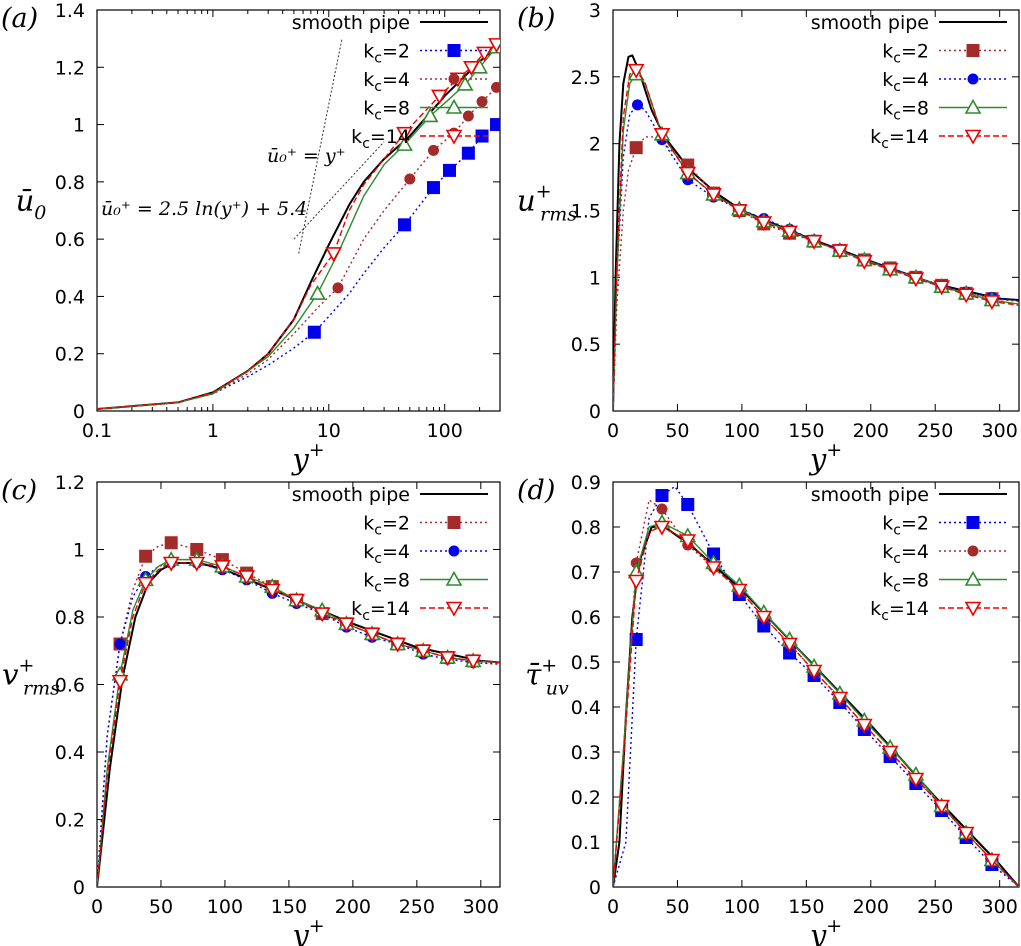 The width and height of the screenshot is (1021, 946). Describe the element at coordinates (586, 753) in the screenshot. I see `y-tick-label: 0.3` at that location.